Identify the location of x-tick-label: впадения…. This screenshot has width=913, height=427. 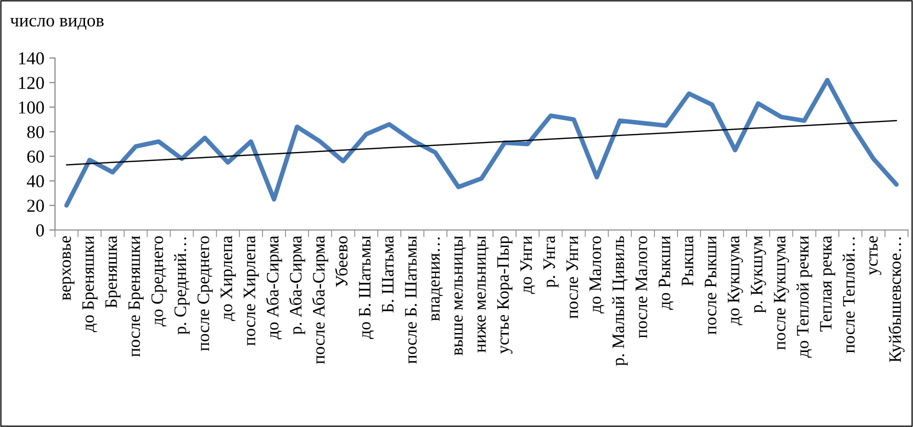
(437, 279).